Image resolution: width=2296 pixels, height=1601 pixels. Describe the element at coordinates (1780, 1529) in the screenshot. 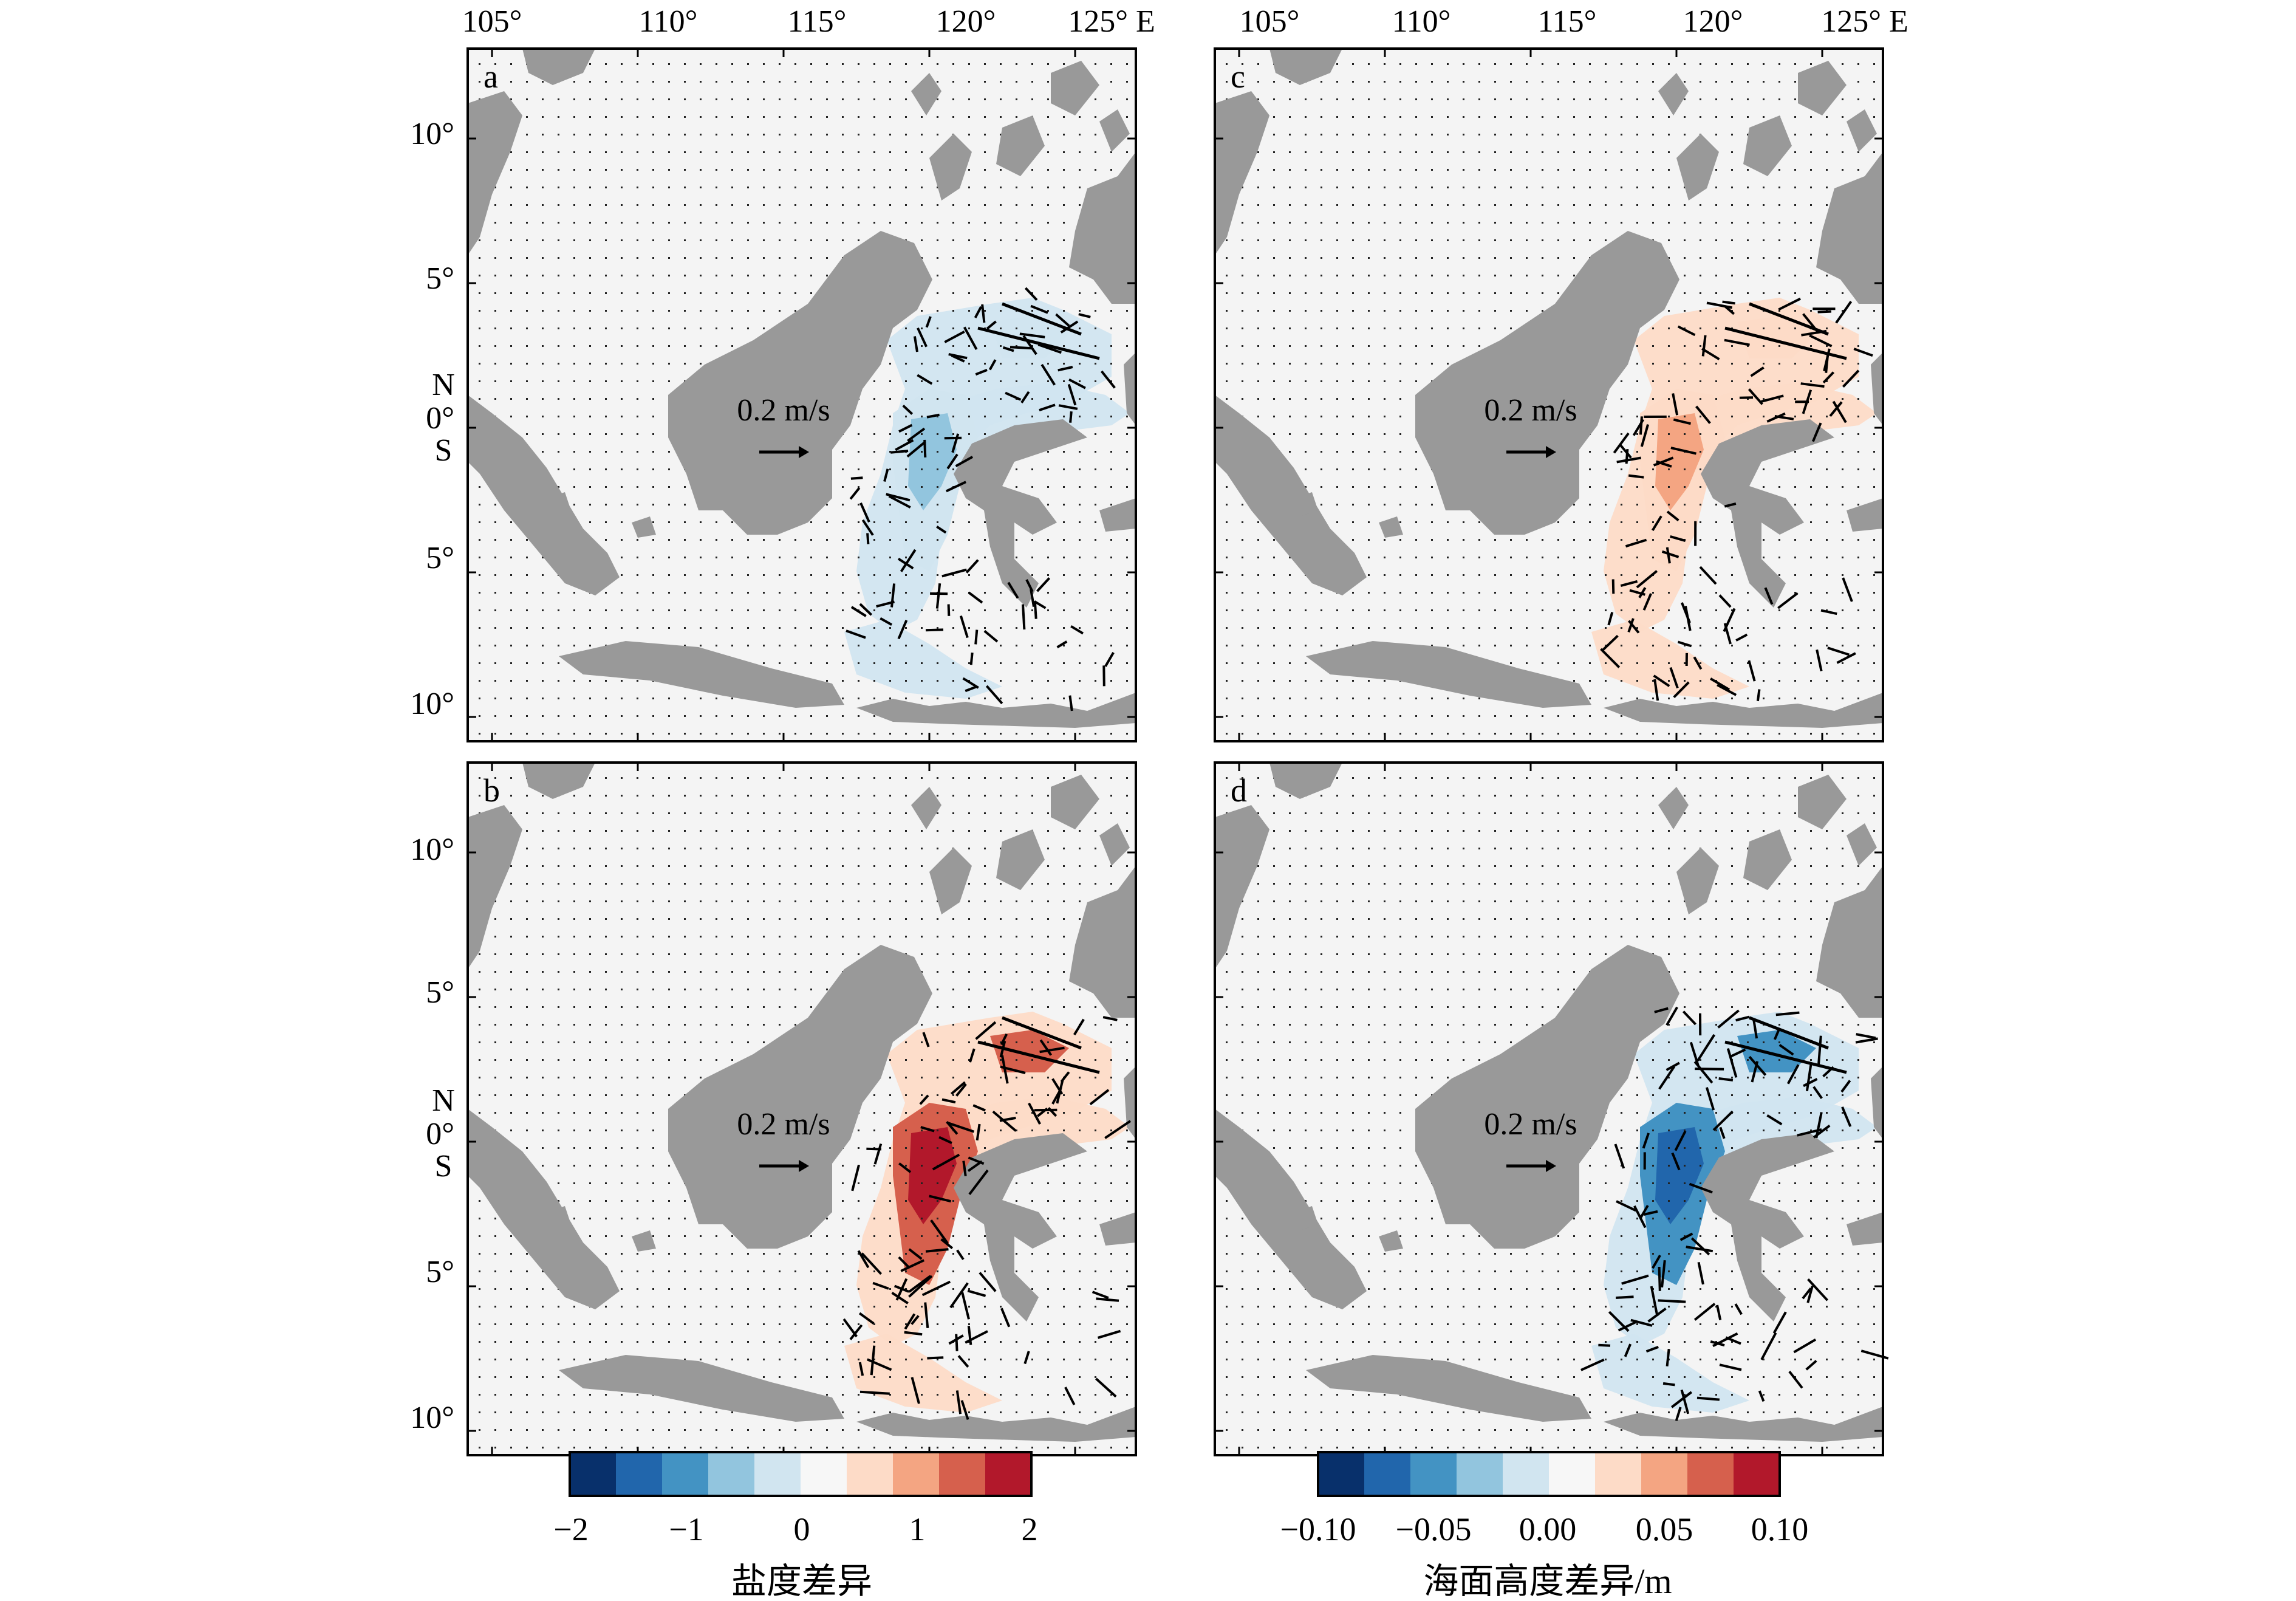

I see `colorbar-tick: 0.10` at that location.